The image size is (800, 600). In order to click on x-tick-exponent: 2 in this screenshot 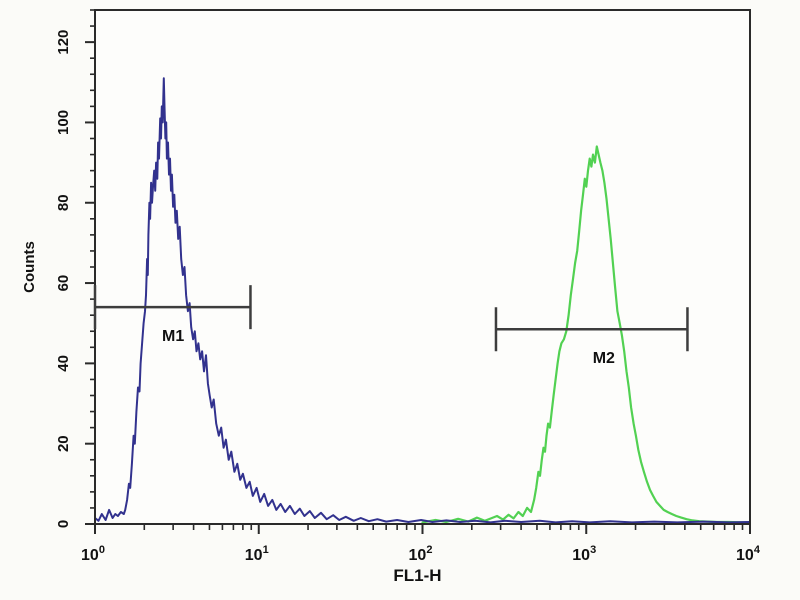, I will do `click(429, 550)`.